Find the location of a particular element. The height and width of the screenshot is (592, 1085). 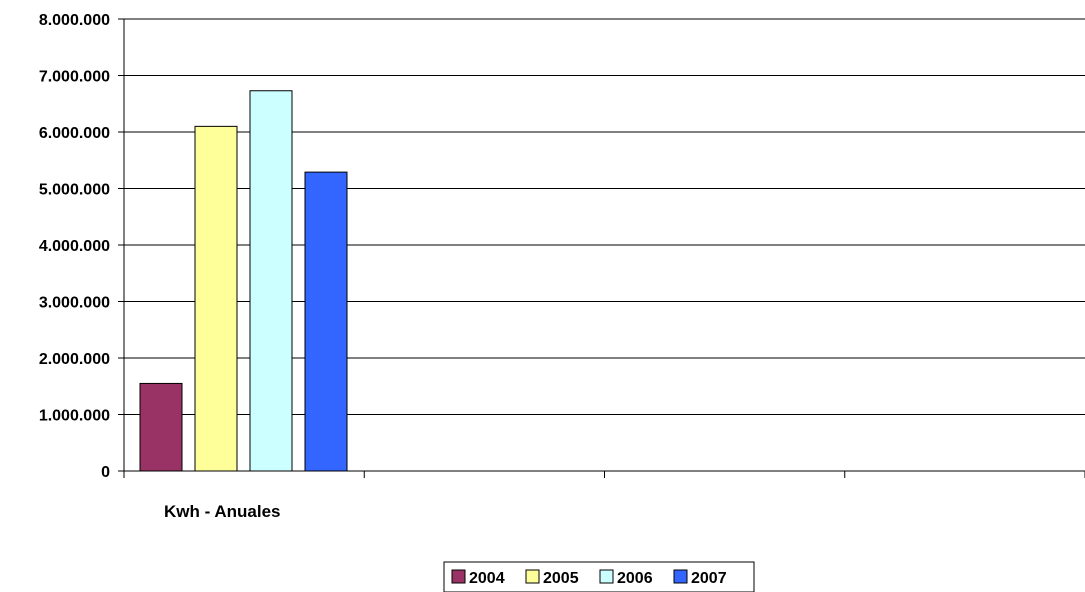

y-tick-label: 5.000.000 is located at coordinates (74, 190).